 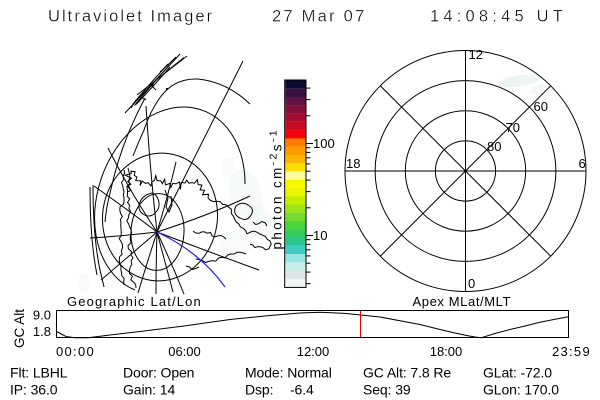 I want to click on svg-text: -6.4, so click(x=302, y=390).